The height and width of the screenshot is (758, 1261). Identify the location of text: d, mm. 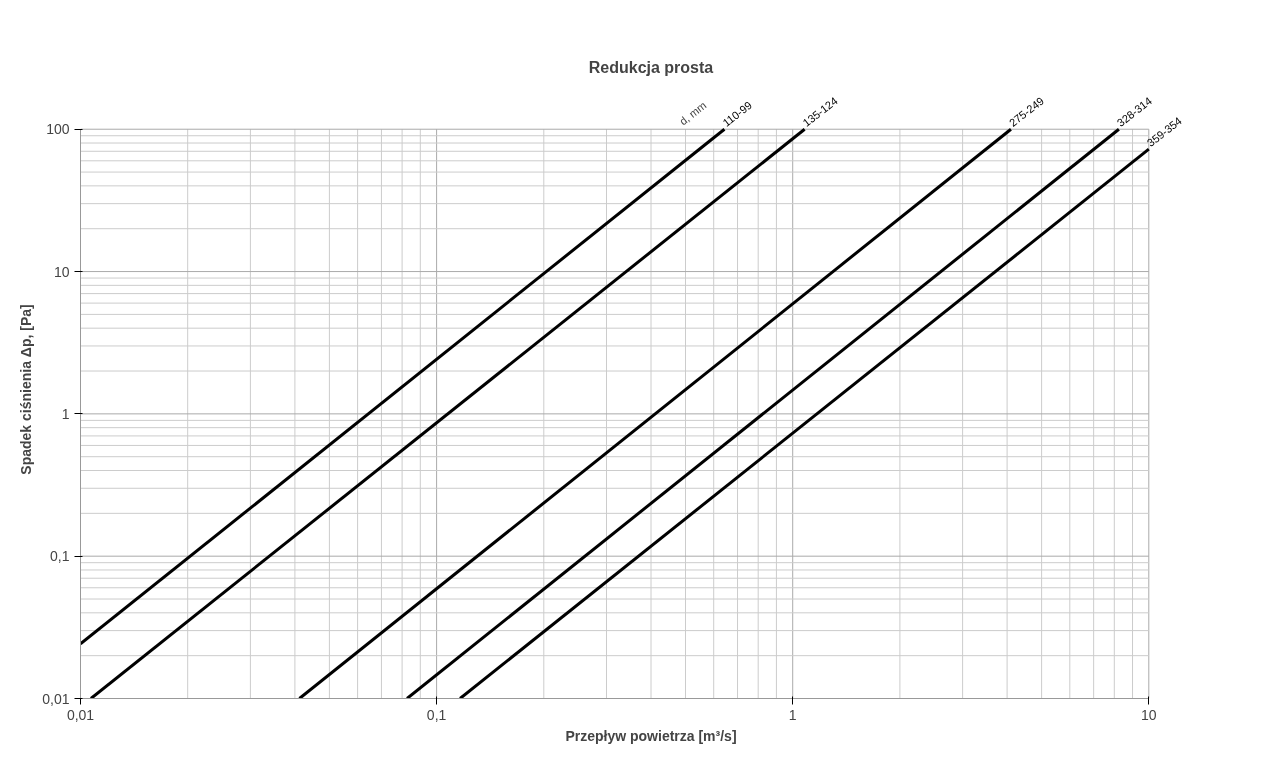
(693, 113).